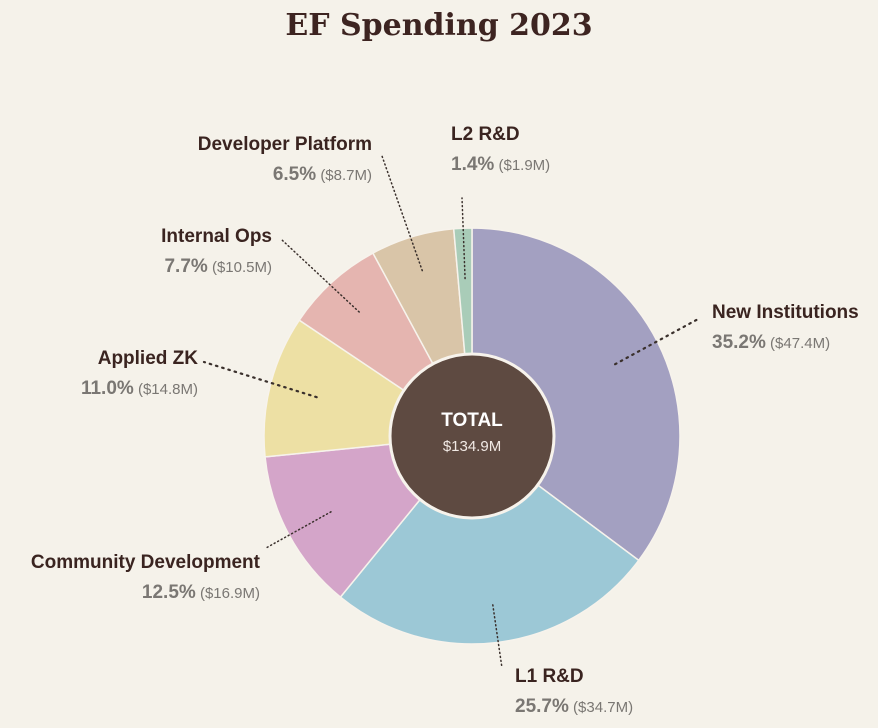 Image resolution: width=878 pixels, height=728 pixels. Describe the element at coordinates (785, 312) in the screenshot. I see `slice-name: New Institutions` at that location.